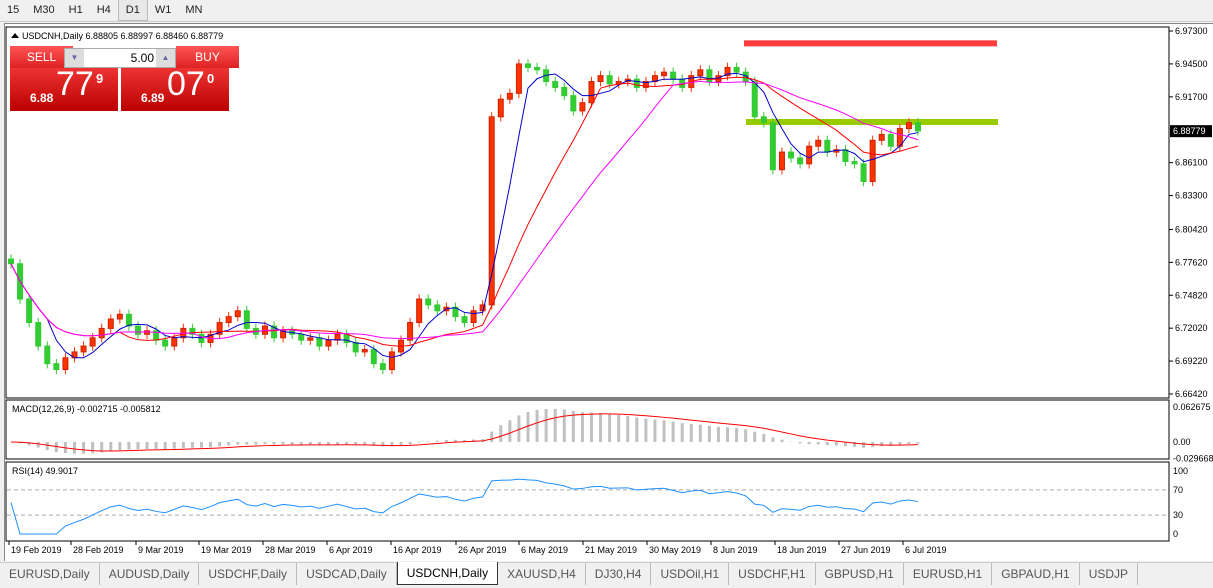 This screenshot has height=588, width=1213. Describe the element at coordinates (13, 10) in the screenshot. I see `timeframe-15: 15` at that location.